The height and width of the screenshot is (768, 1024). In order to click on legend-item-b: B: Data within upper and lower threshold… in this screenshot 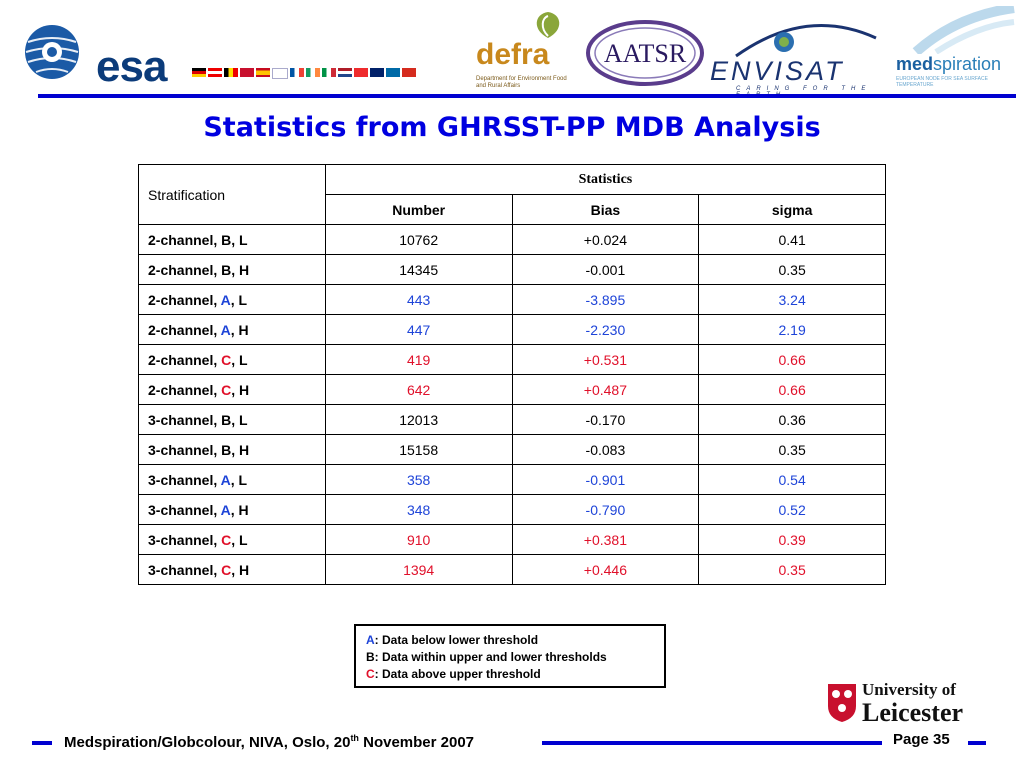, I will do `click(515, 657)`.